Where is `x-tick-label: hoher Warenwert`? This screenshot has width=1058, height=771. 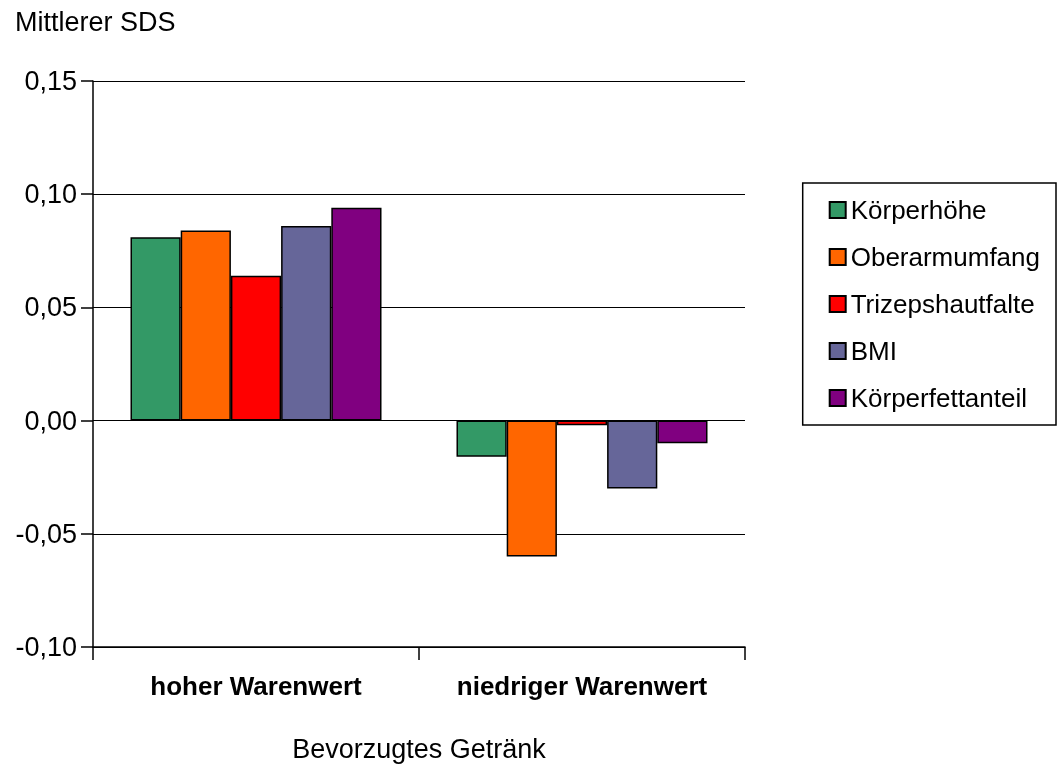 x-tick-label: hoher Warenwert is located at coordinates (256, 686).